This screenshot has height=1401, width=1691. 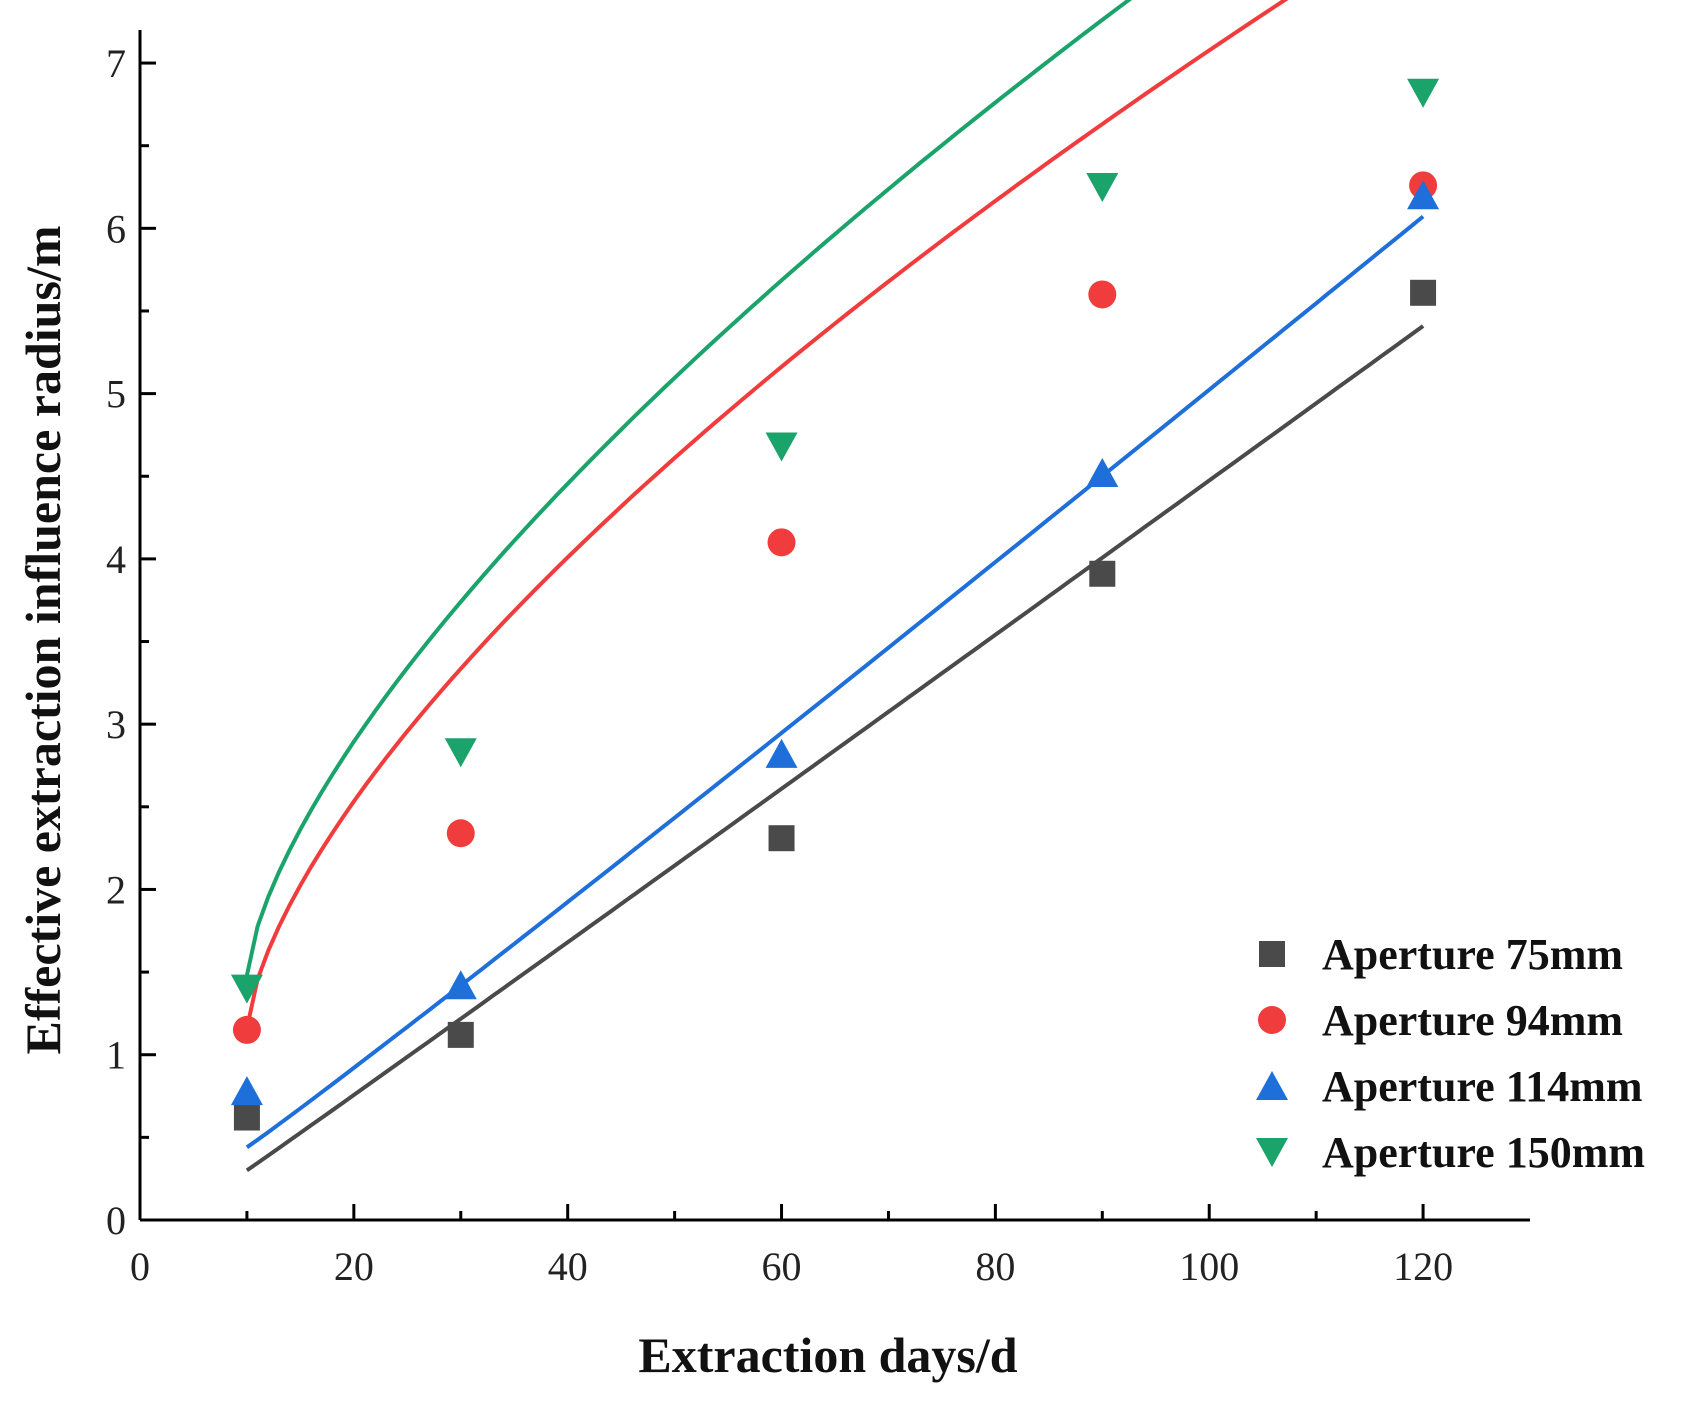 What do you see at coordinates (116, 1220) in the screenshot?
I see `y-tick-label: 0` at bounding box center [116, 1220].